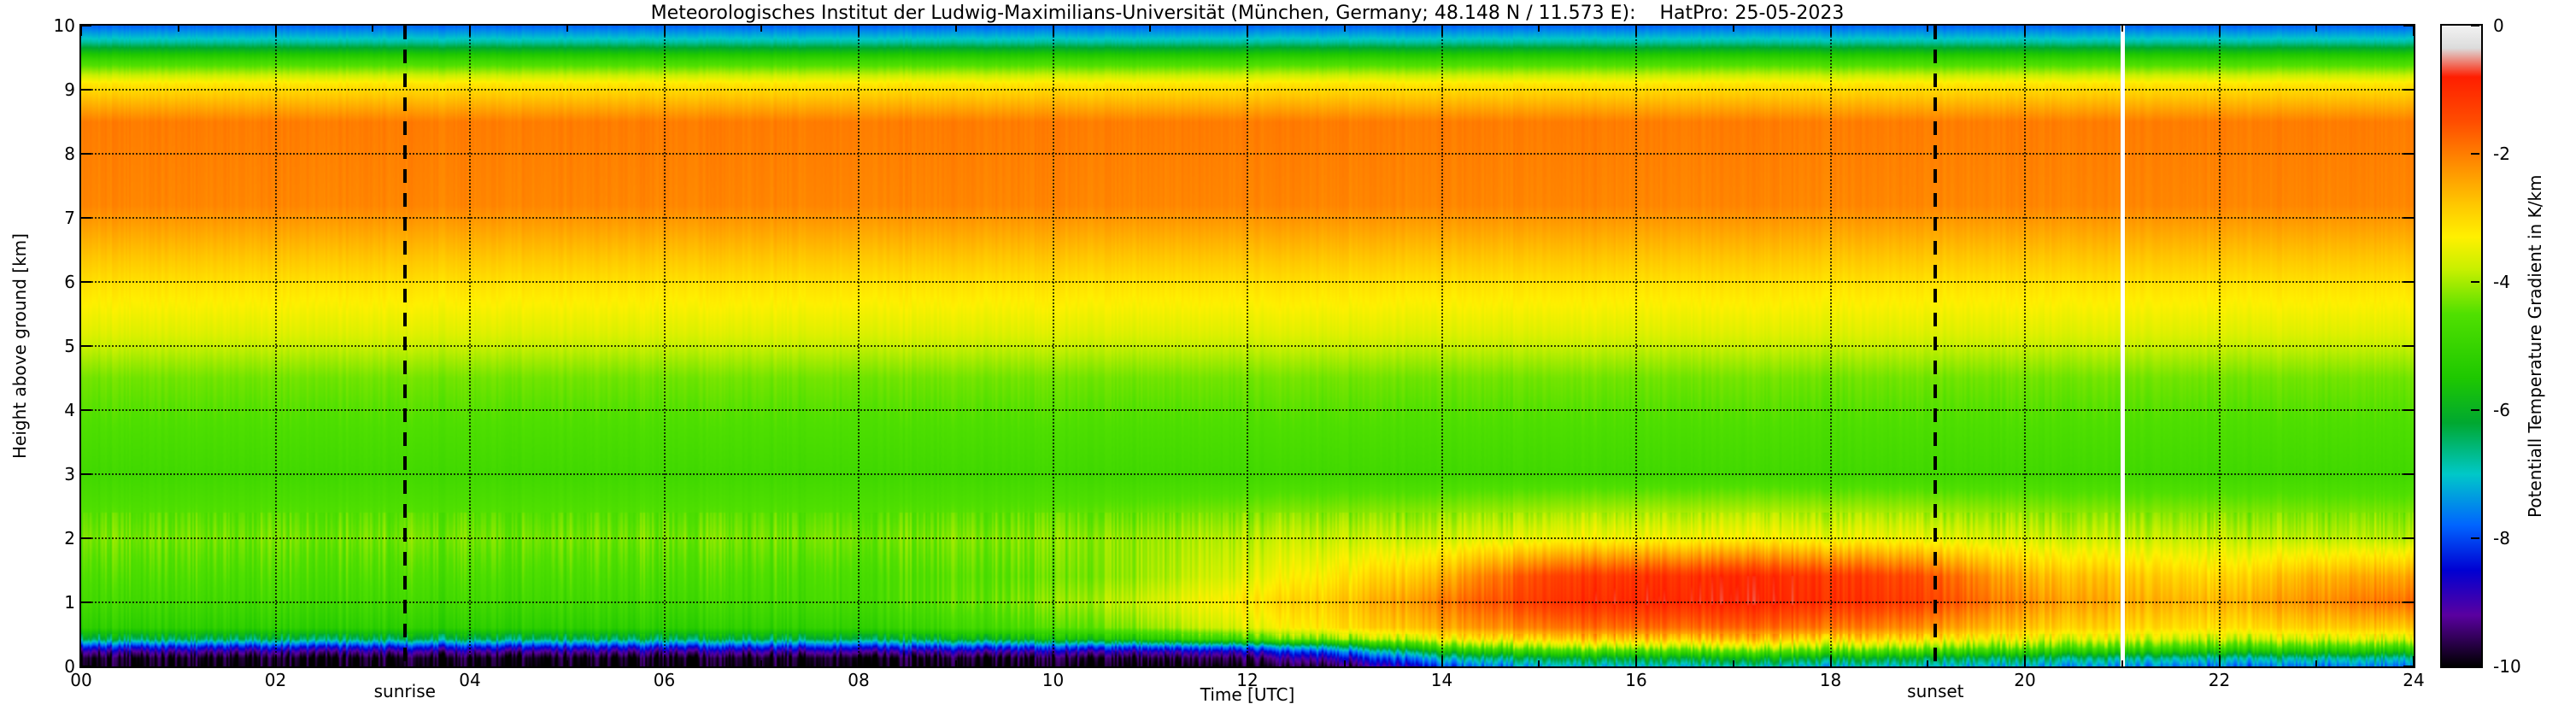 This screenshot has height=704, width=2576. What do you see at coordinates (69, 218) in the screenshot?
I see `y-tick-label: 7` at bounding box center [69, 218].